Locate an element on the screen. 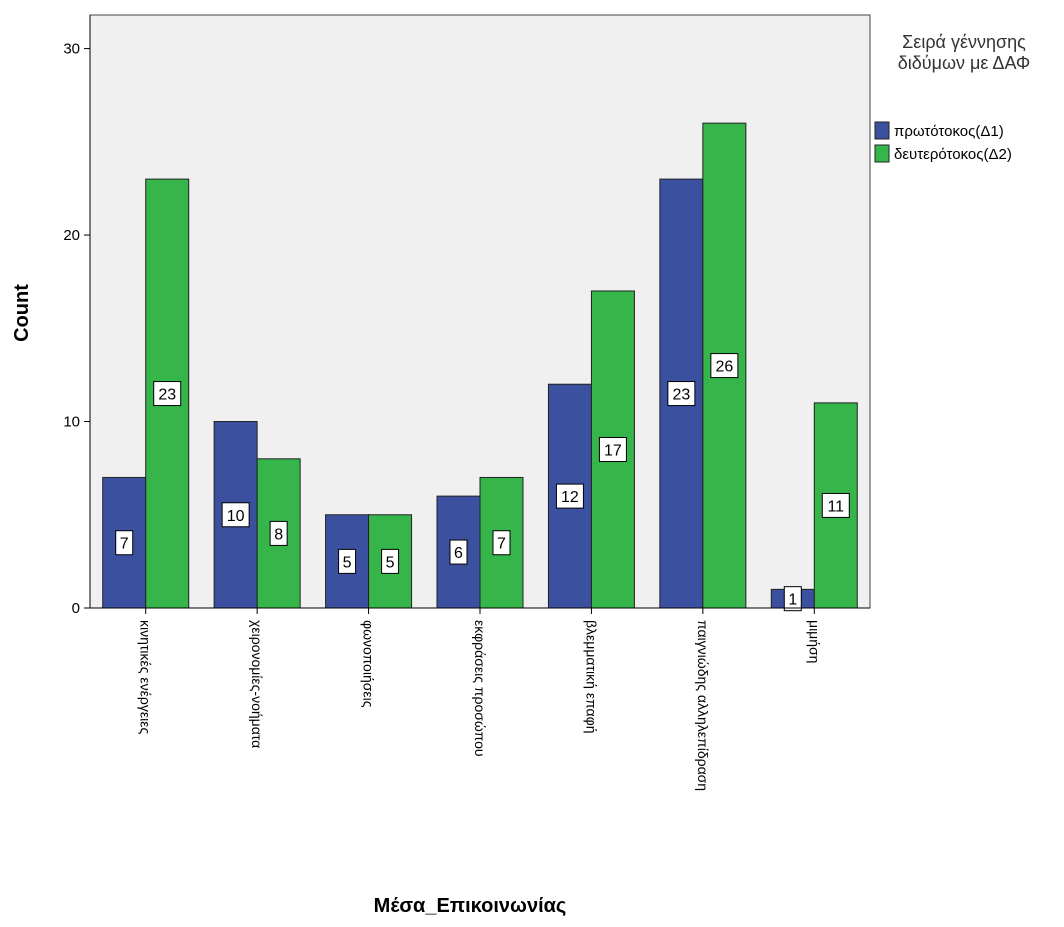 The height and width of the screenshot is (927, 1064). data-label: 26 is located at coordinates (724, 366).